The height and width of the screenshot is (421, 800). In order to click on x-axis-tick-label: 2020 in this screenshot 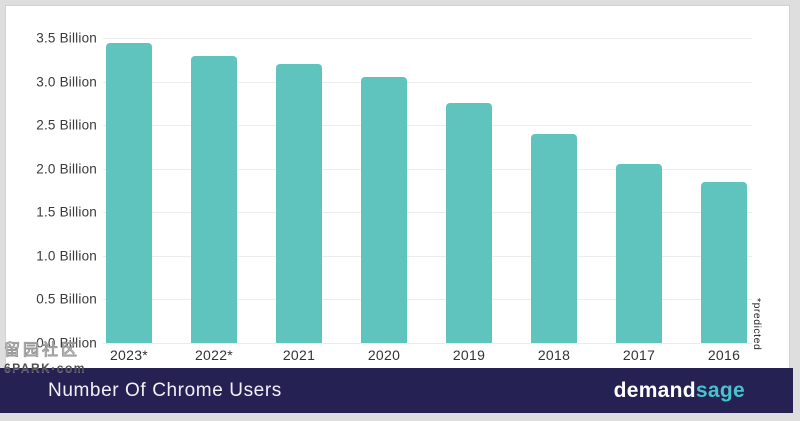, I will do `click(384, 355)`.